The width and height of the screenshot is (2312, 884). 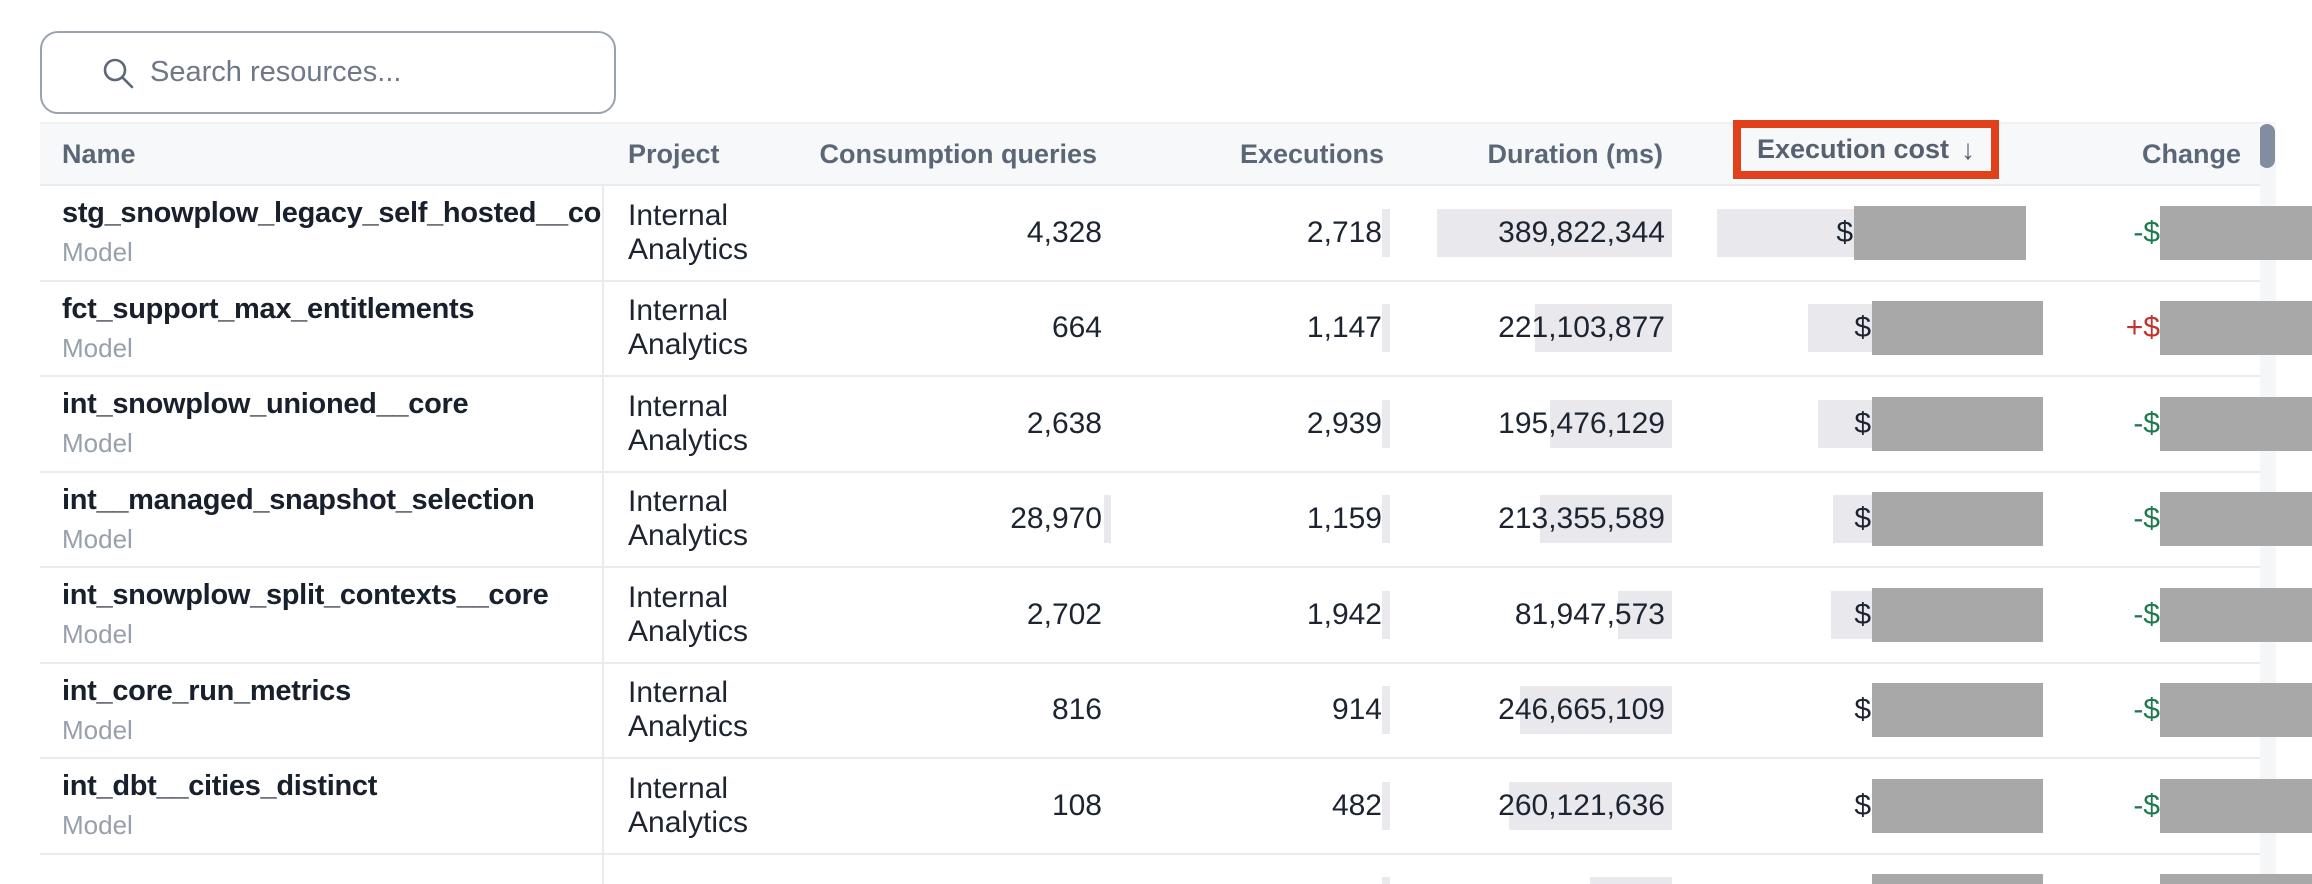 I want to click on resource-name: int_core_run_metrics, so click(x=206, y=690).